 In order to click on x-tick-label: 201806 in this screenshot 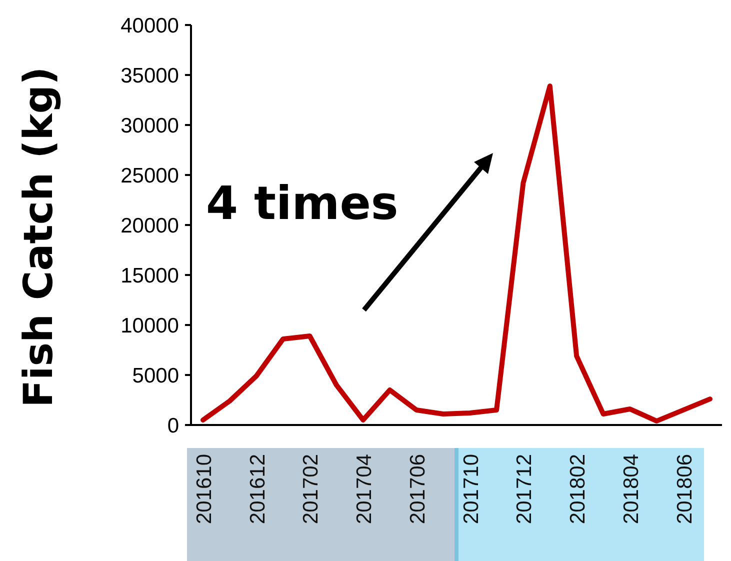, I will do `click(684, 489)`.